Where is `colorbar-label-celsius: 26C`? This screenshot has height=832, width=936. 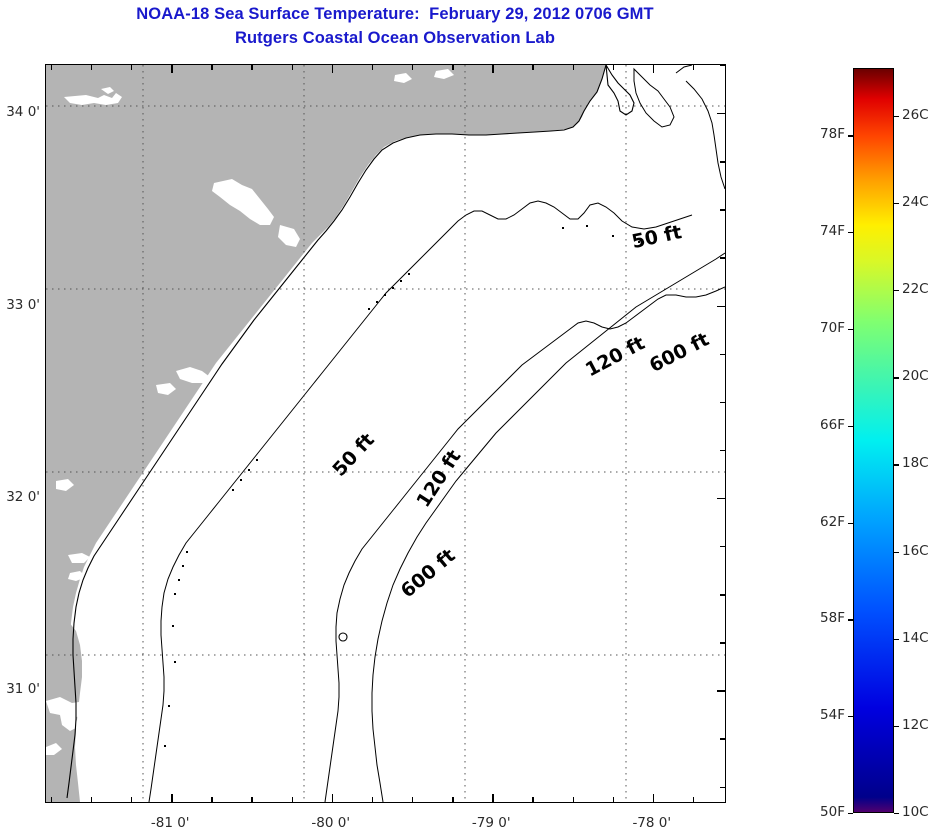 colorbar-label-celsius: 26C is located at coordinates (915, 114).